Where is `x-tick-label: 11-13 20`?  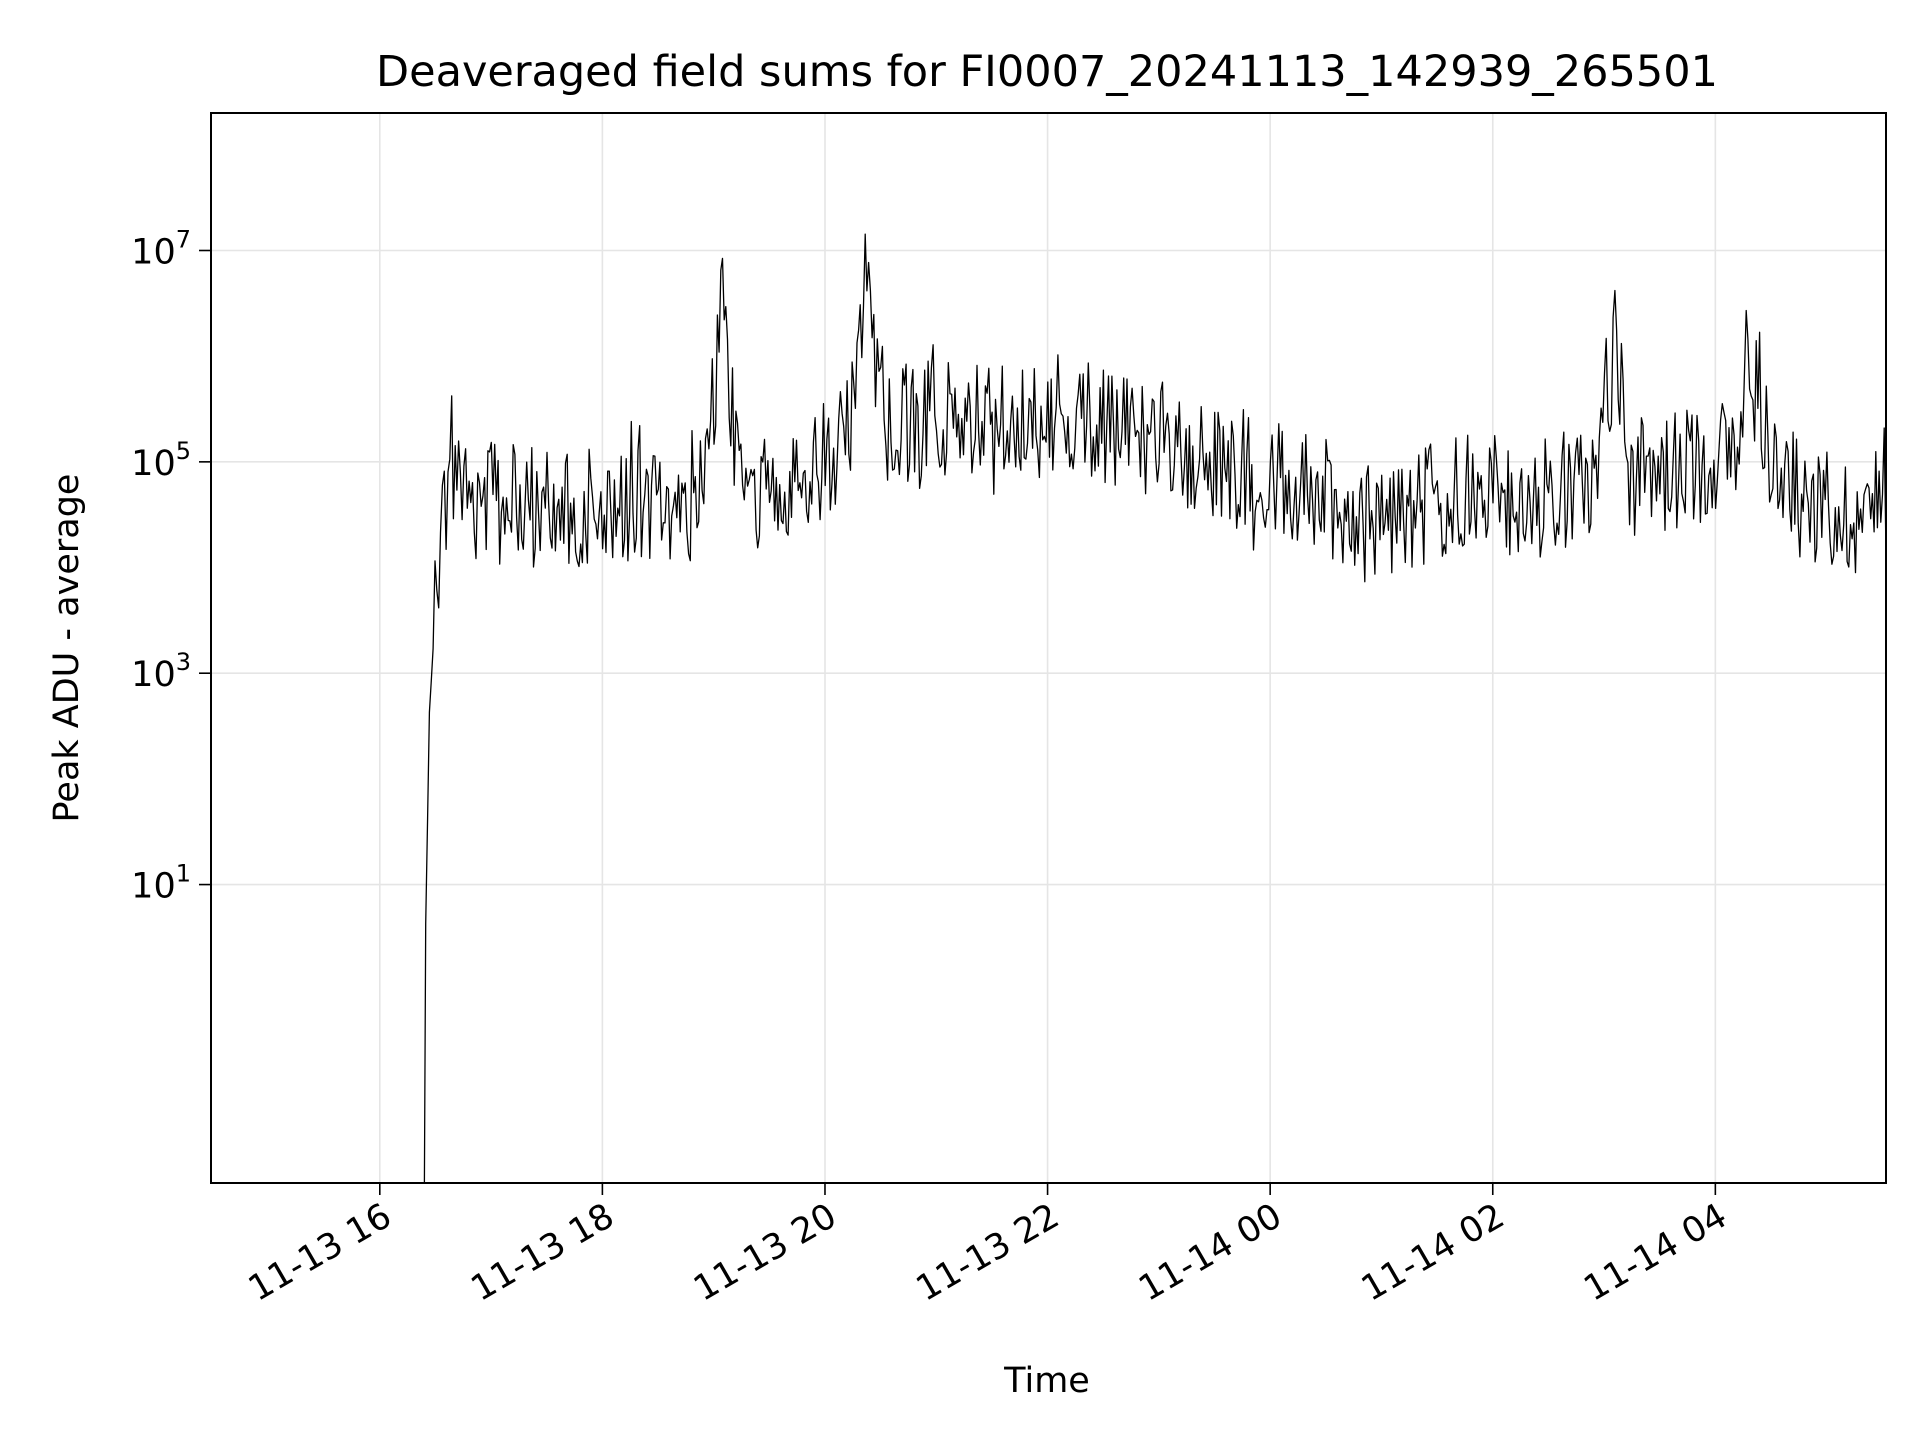 x-tick-label: 11-13 20 is located at coordinates (765, 1252).